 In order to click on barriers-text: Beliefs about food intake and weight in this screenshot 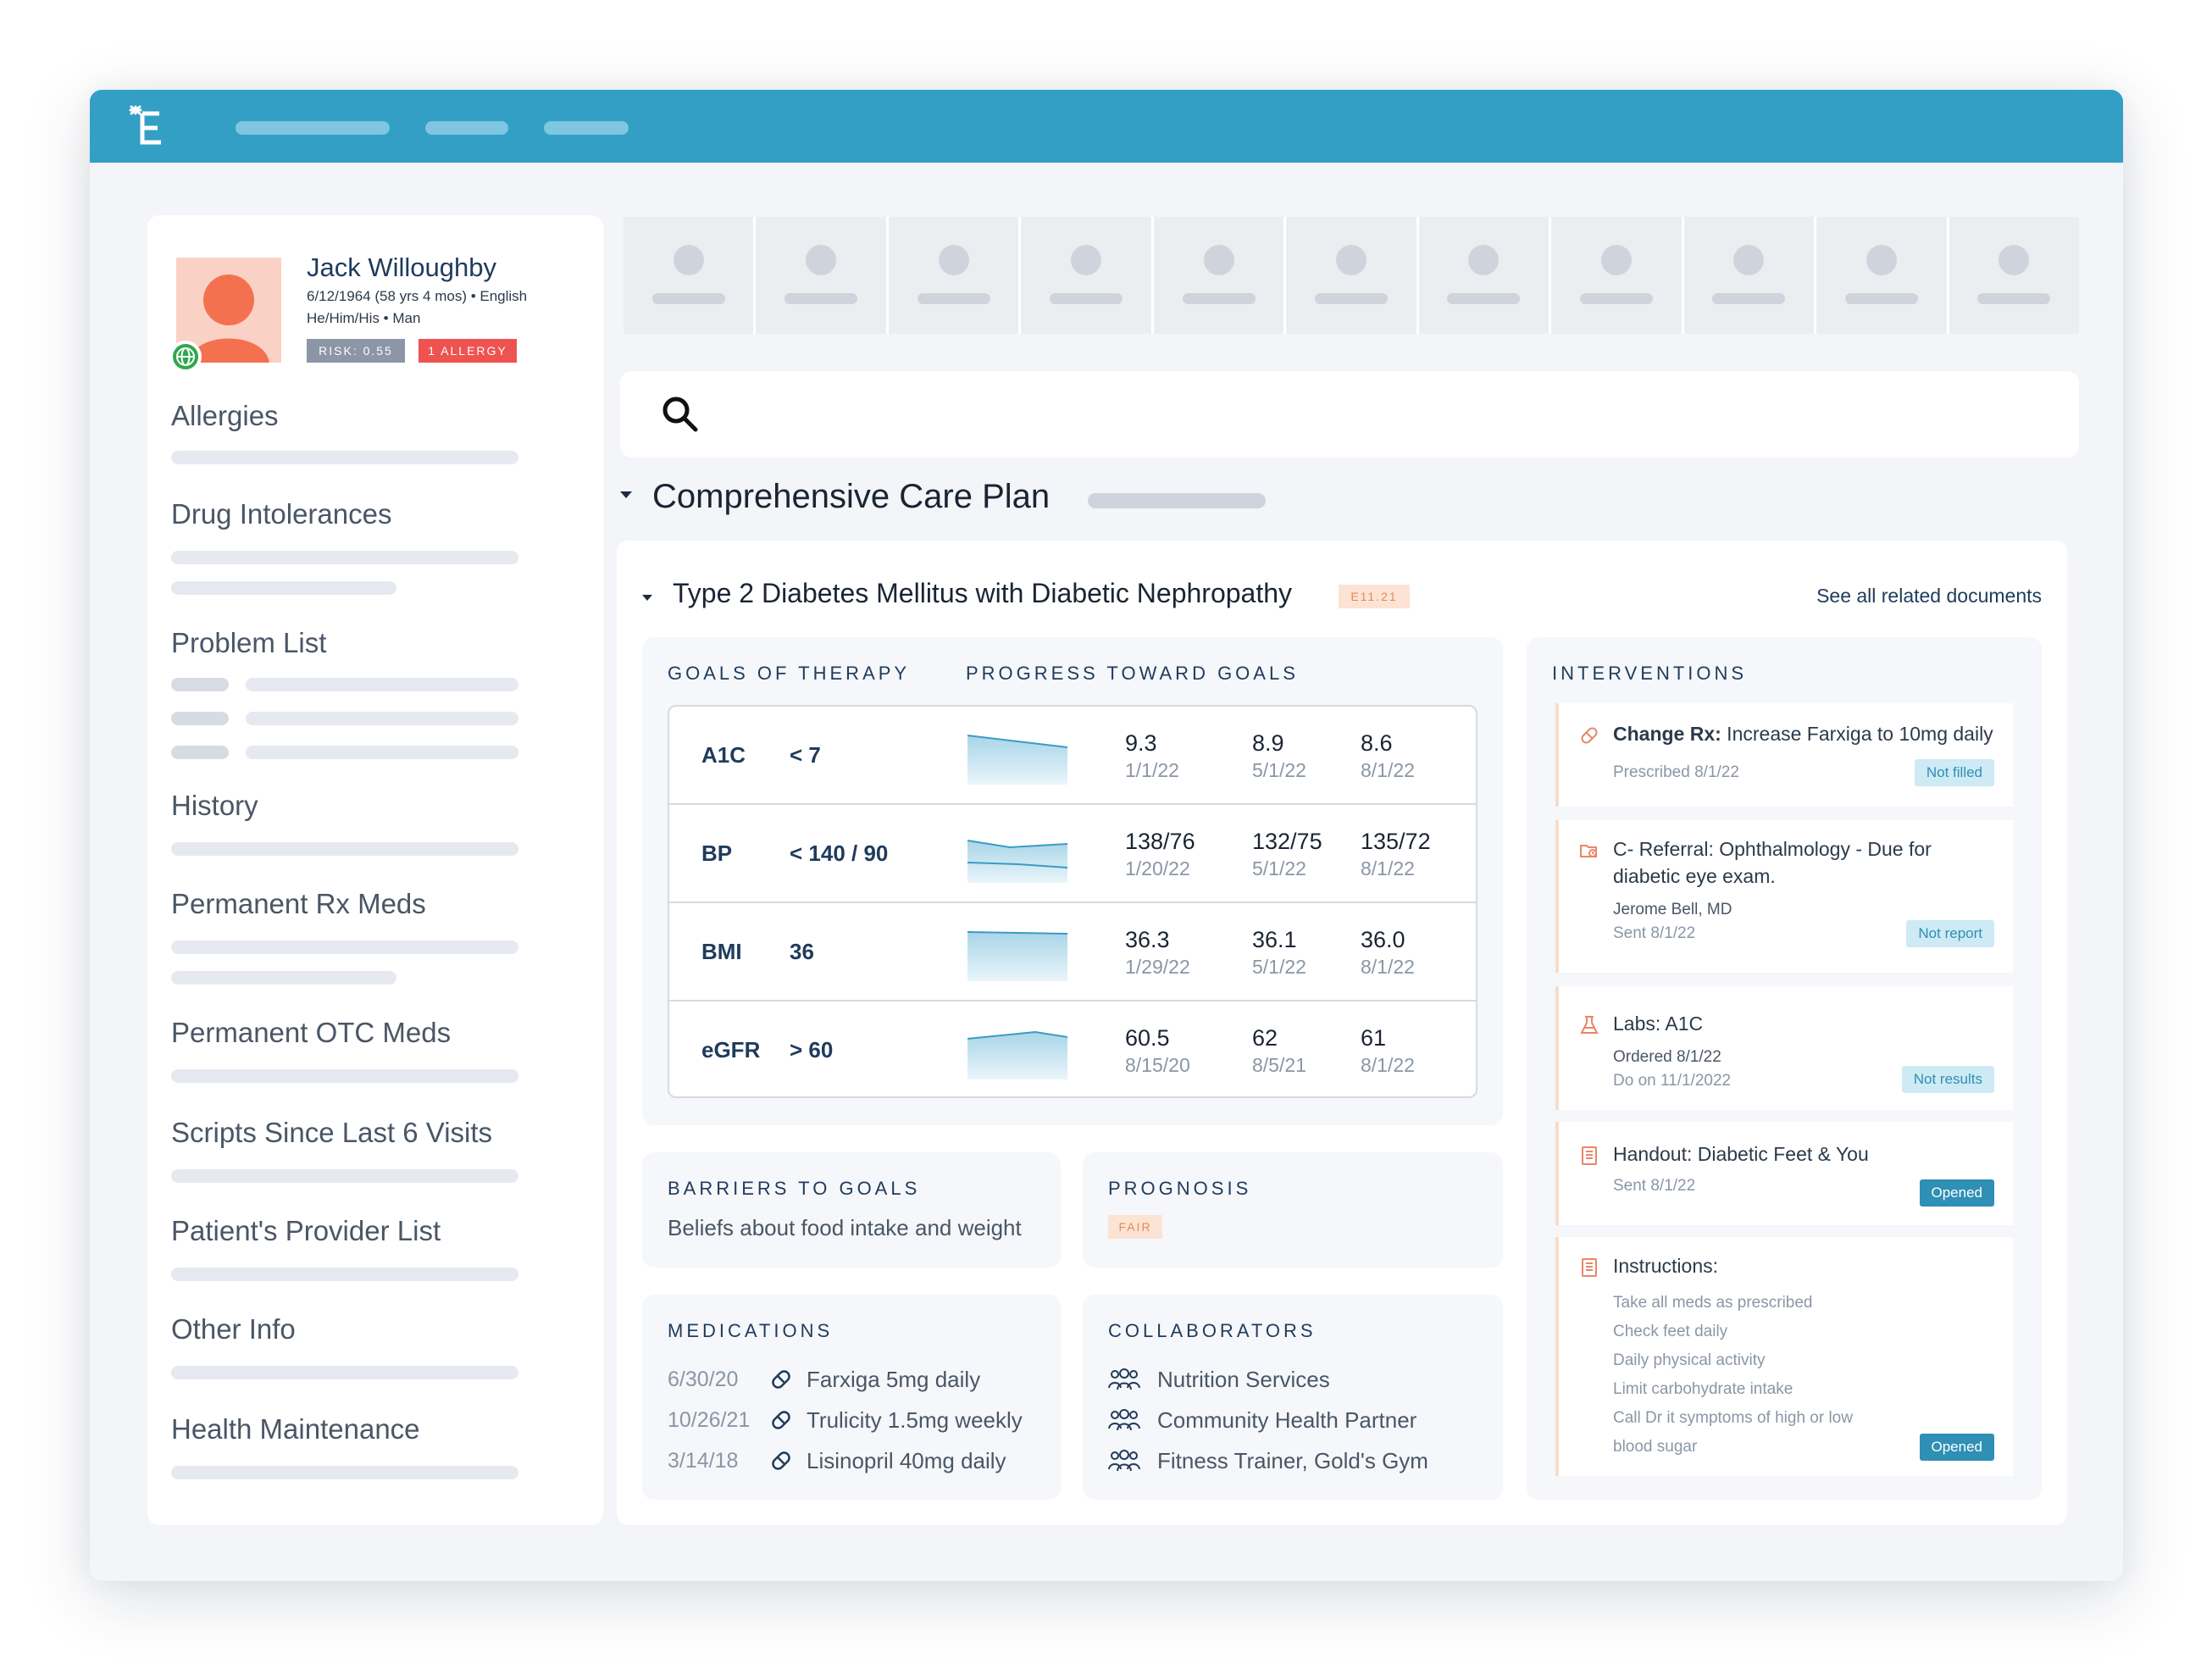, I will do `click(845, 1227)`.